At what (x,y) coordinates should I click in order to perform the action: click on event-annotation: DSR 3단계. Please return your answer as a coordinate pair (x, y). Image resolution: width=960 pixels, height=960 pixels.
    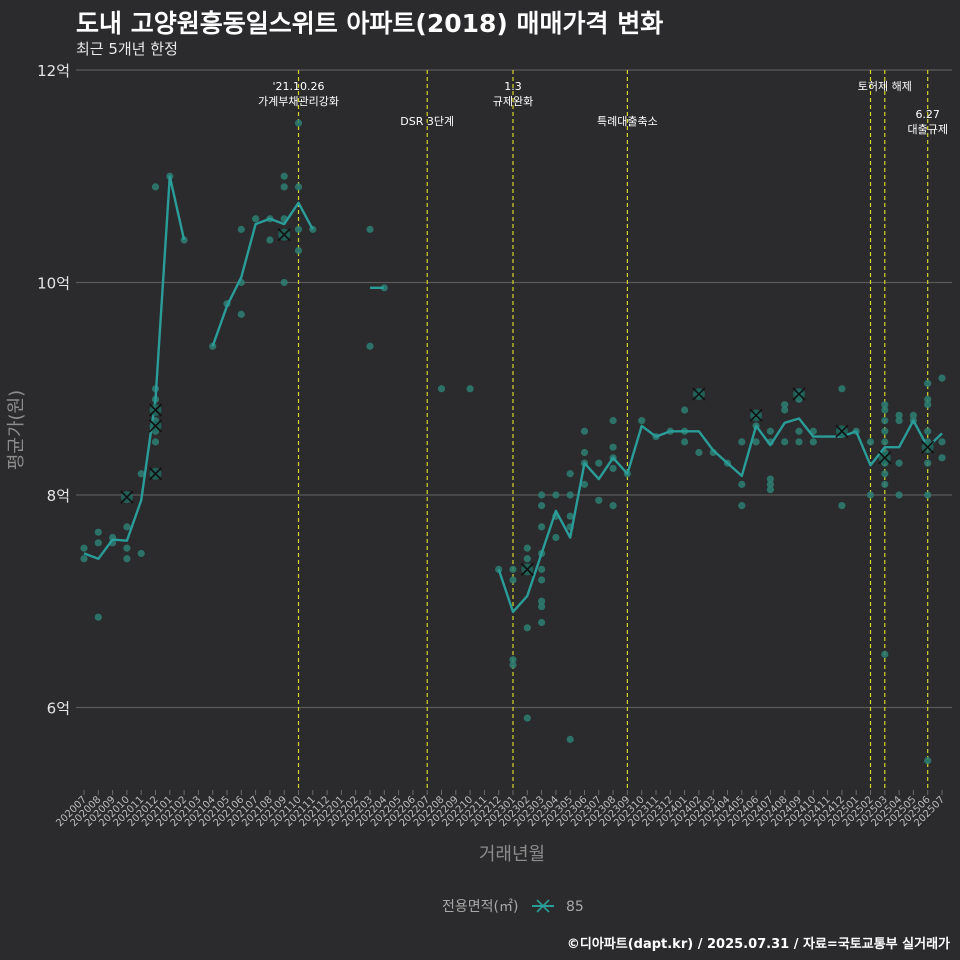
    Looking at the image, I should click on (427, 121).